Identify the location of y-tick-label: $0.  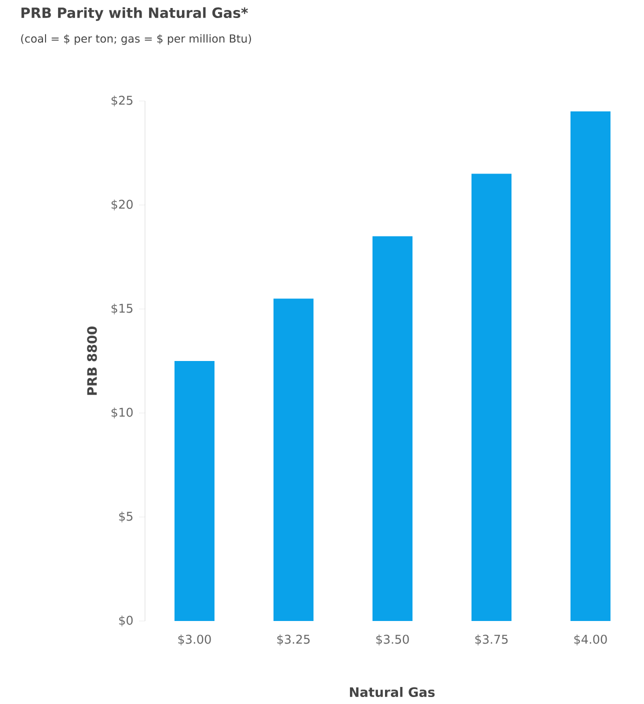
(126, 621).